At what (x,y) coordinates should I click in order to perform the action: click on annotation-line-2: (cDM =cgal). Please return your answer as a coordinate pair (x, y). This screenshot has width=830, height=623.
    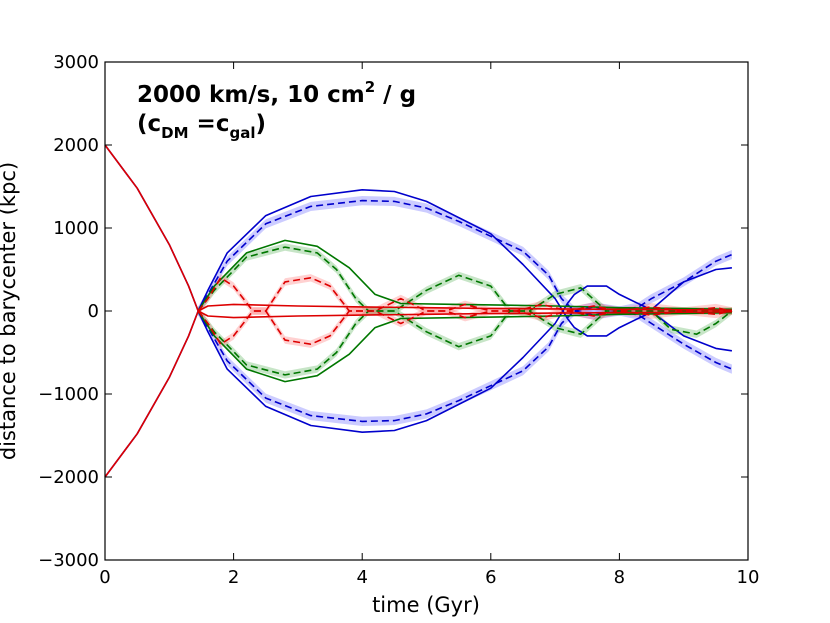
    Looking at the image, I should click on (201, 126).